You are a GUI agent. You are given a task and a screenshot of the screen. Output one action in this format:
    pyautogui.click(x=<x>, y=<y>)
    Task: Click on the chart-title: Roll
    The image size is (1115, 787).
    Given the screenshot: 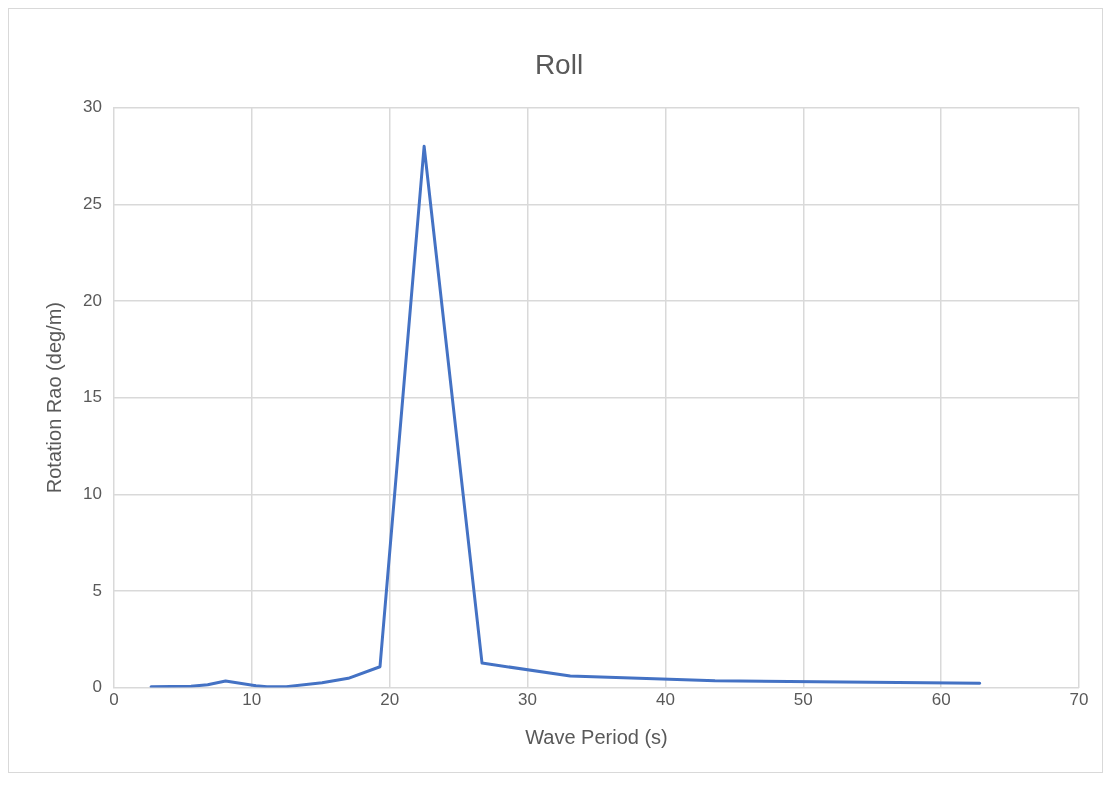 What is the action you would take?
    pyautogui.click(x=559, y=64)
    